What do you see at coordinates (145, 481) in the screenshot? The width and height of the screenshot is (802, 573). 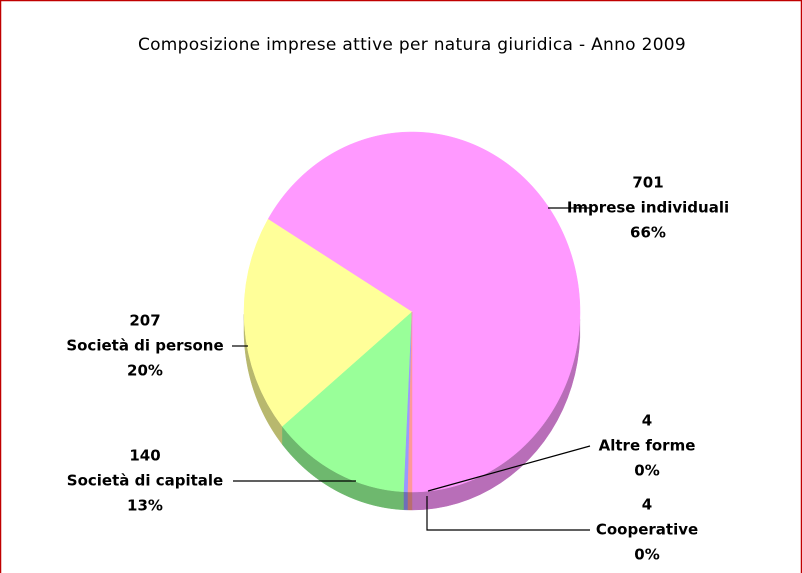 I see `category-label: Società di capitale` at bounding box center [145, 481].